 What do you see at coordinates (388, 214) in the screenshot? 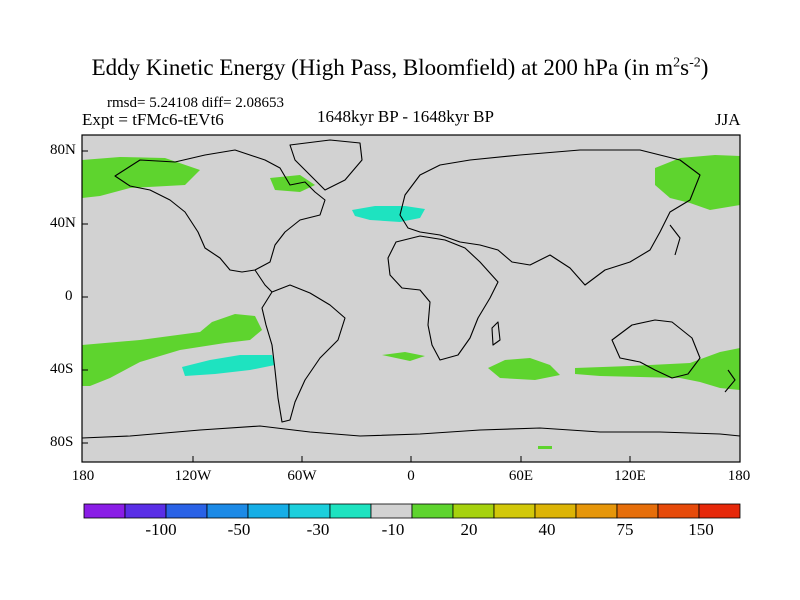
I see `negative-region-north-atlantic` at bounding box center [388, 214].